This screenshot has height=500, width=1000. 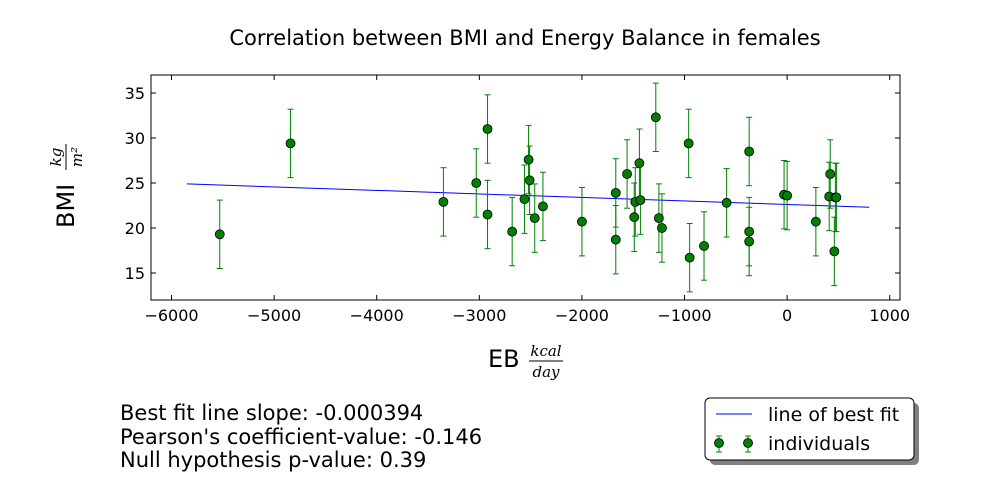 What do you see at coordinates (733, 444) in the screenshot?
I see `legend-individuals-swatch` at bounding box center [733, 444].